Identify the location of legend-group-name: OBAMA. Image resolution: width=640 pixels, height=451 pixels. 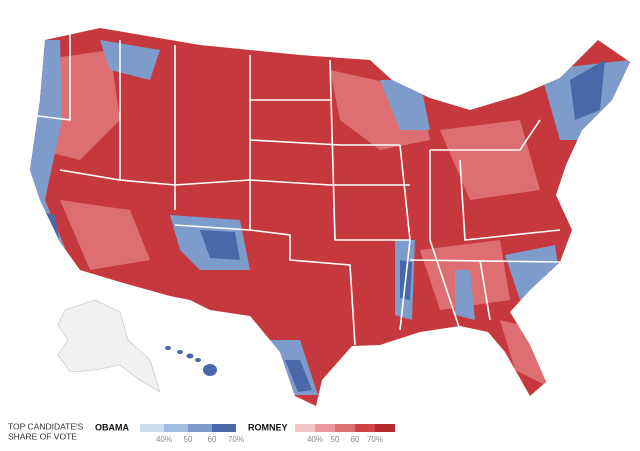
(112, 427).